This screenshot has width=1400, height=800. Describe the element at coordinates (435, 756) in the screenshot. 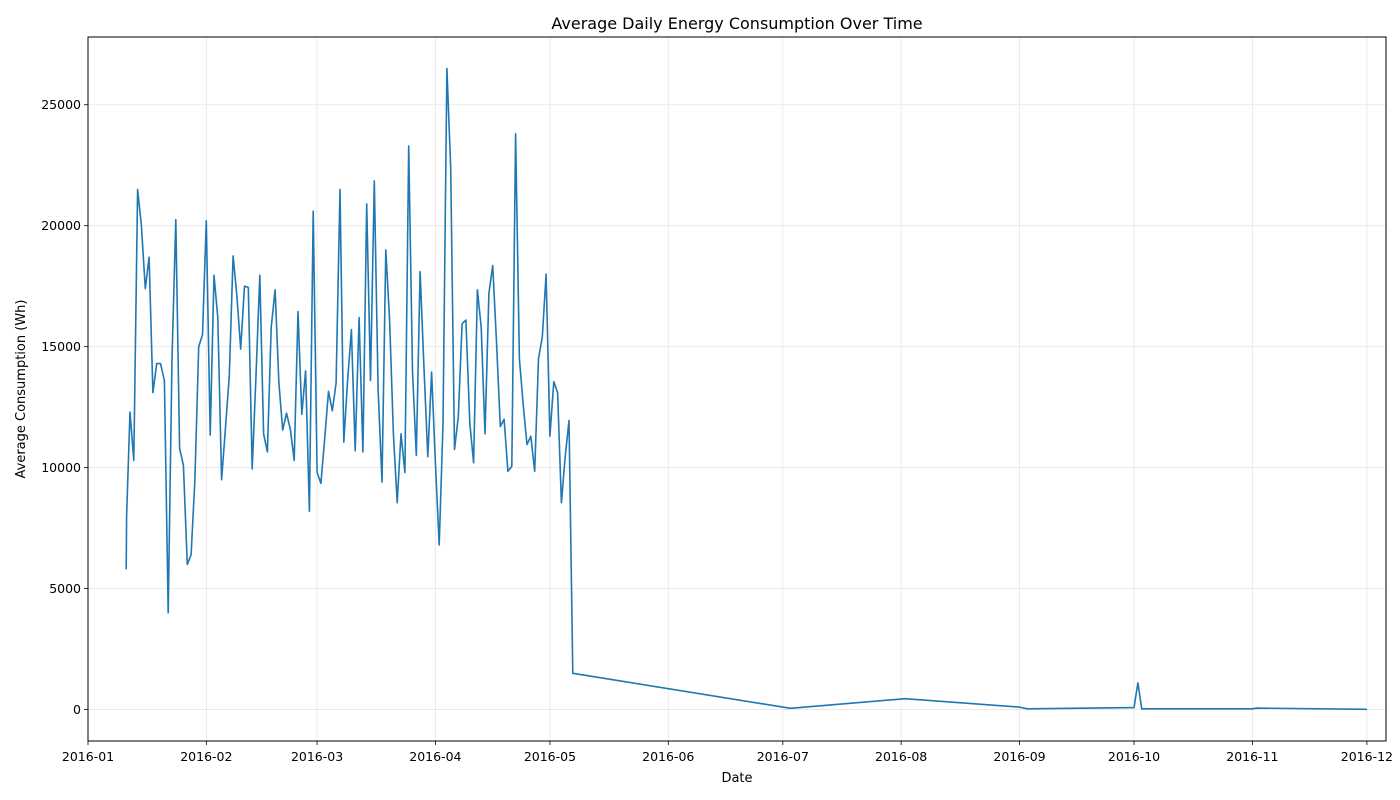

I see `x-tick-label: 2016-04` at that location.